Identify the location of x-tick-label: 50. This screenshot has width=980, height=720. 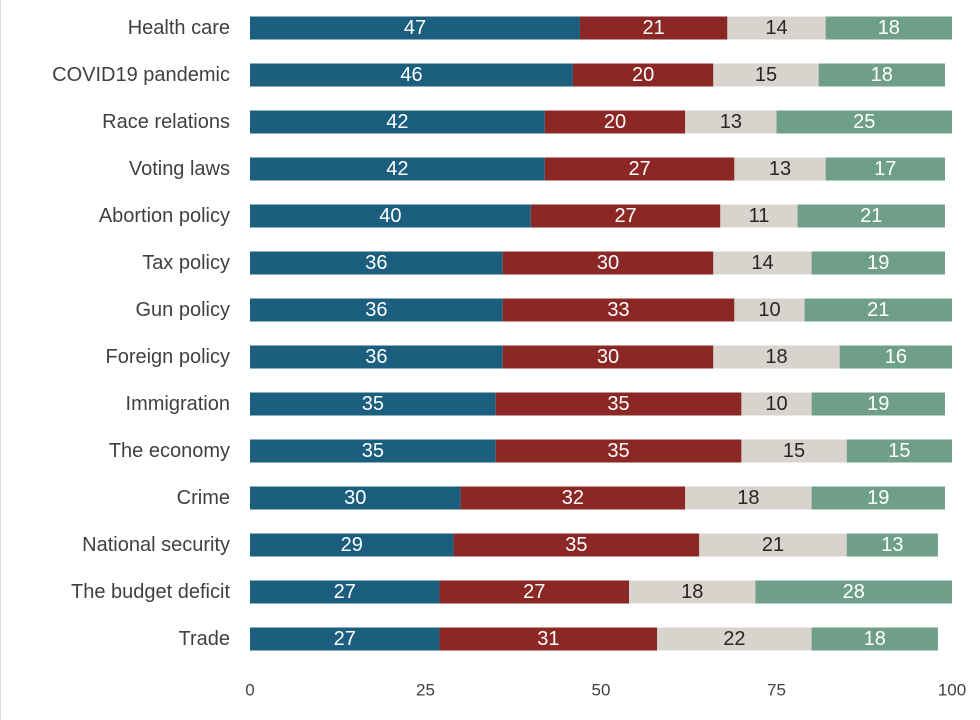
(601, 690).